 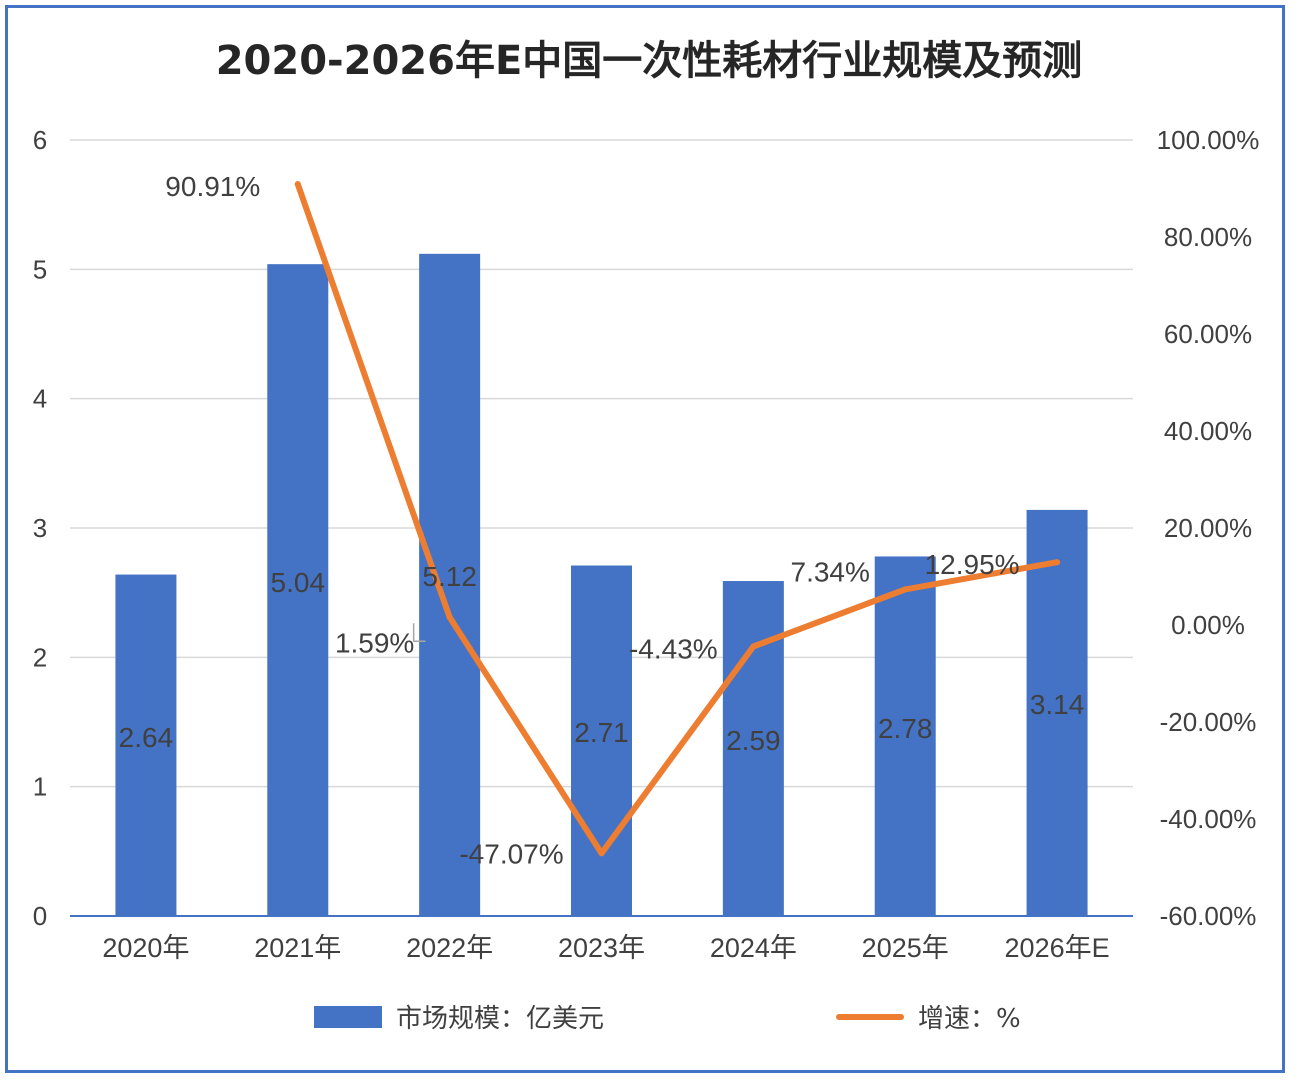 I want to click on bar-value-label: 5.12, so click(x=449, y=576).